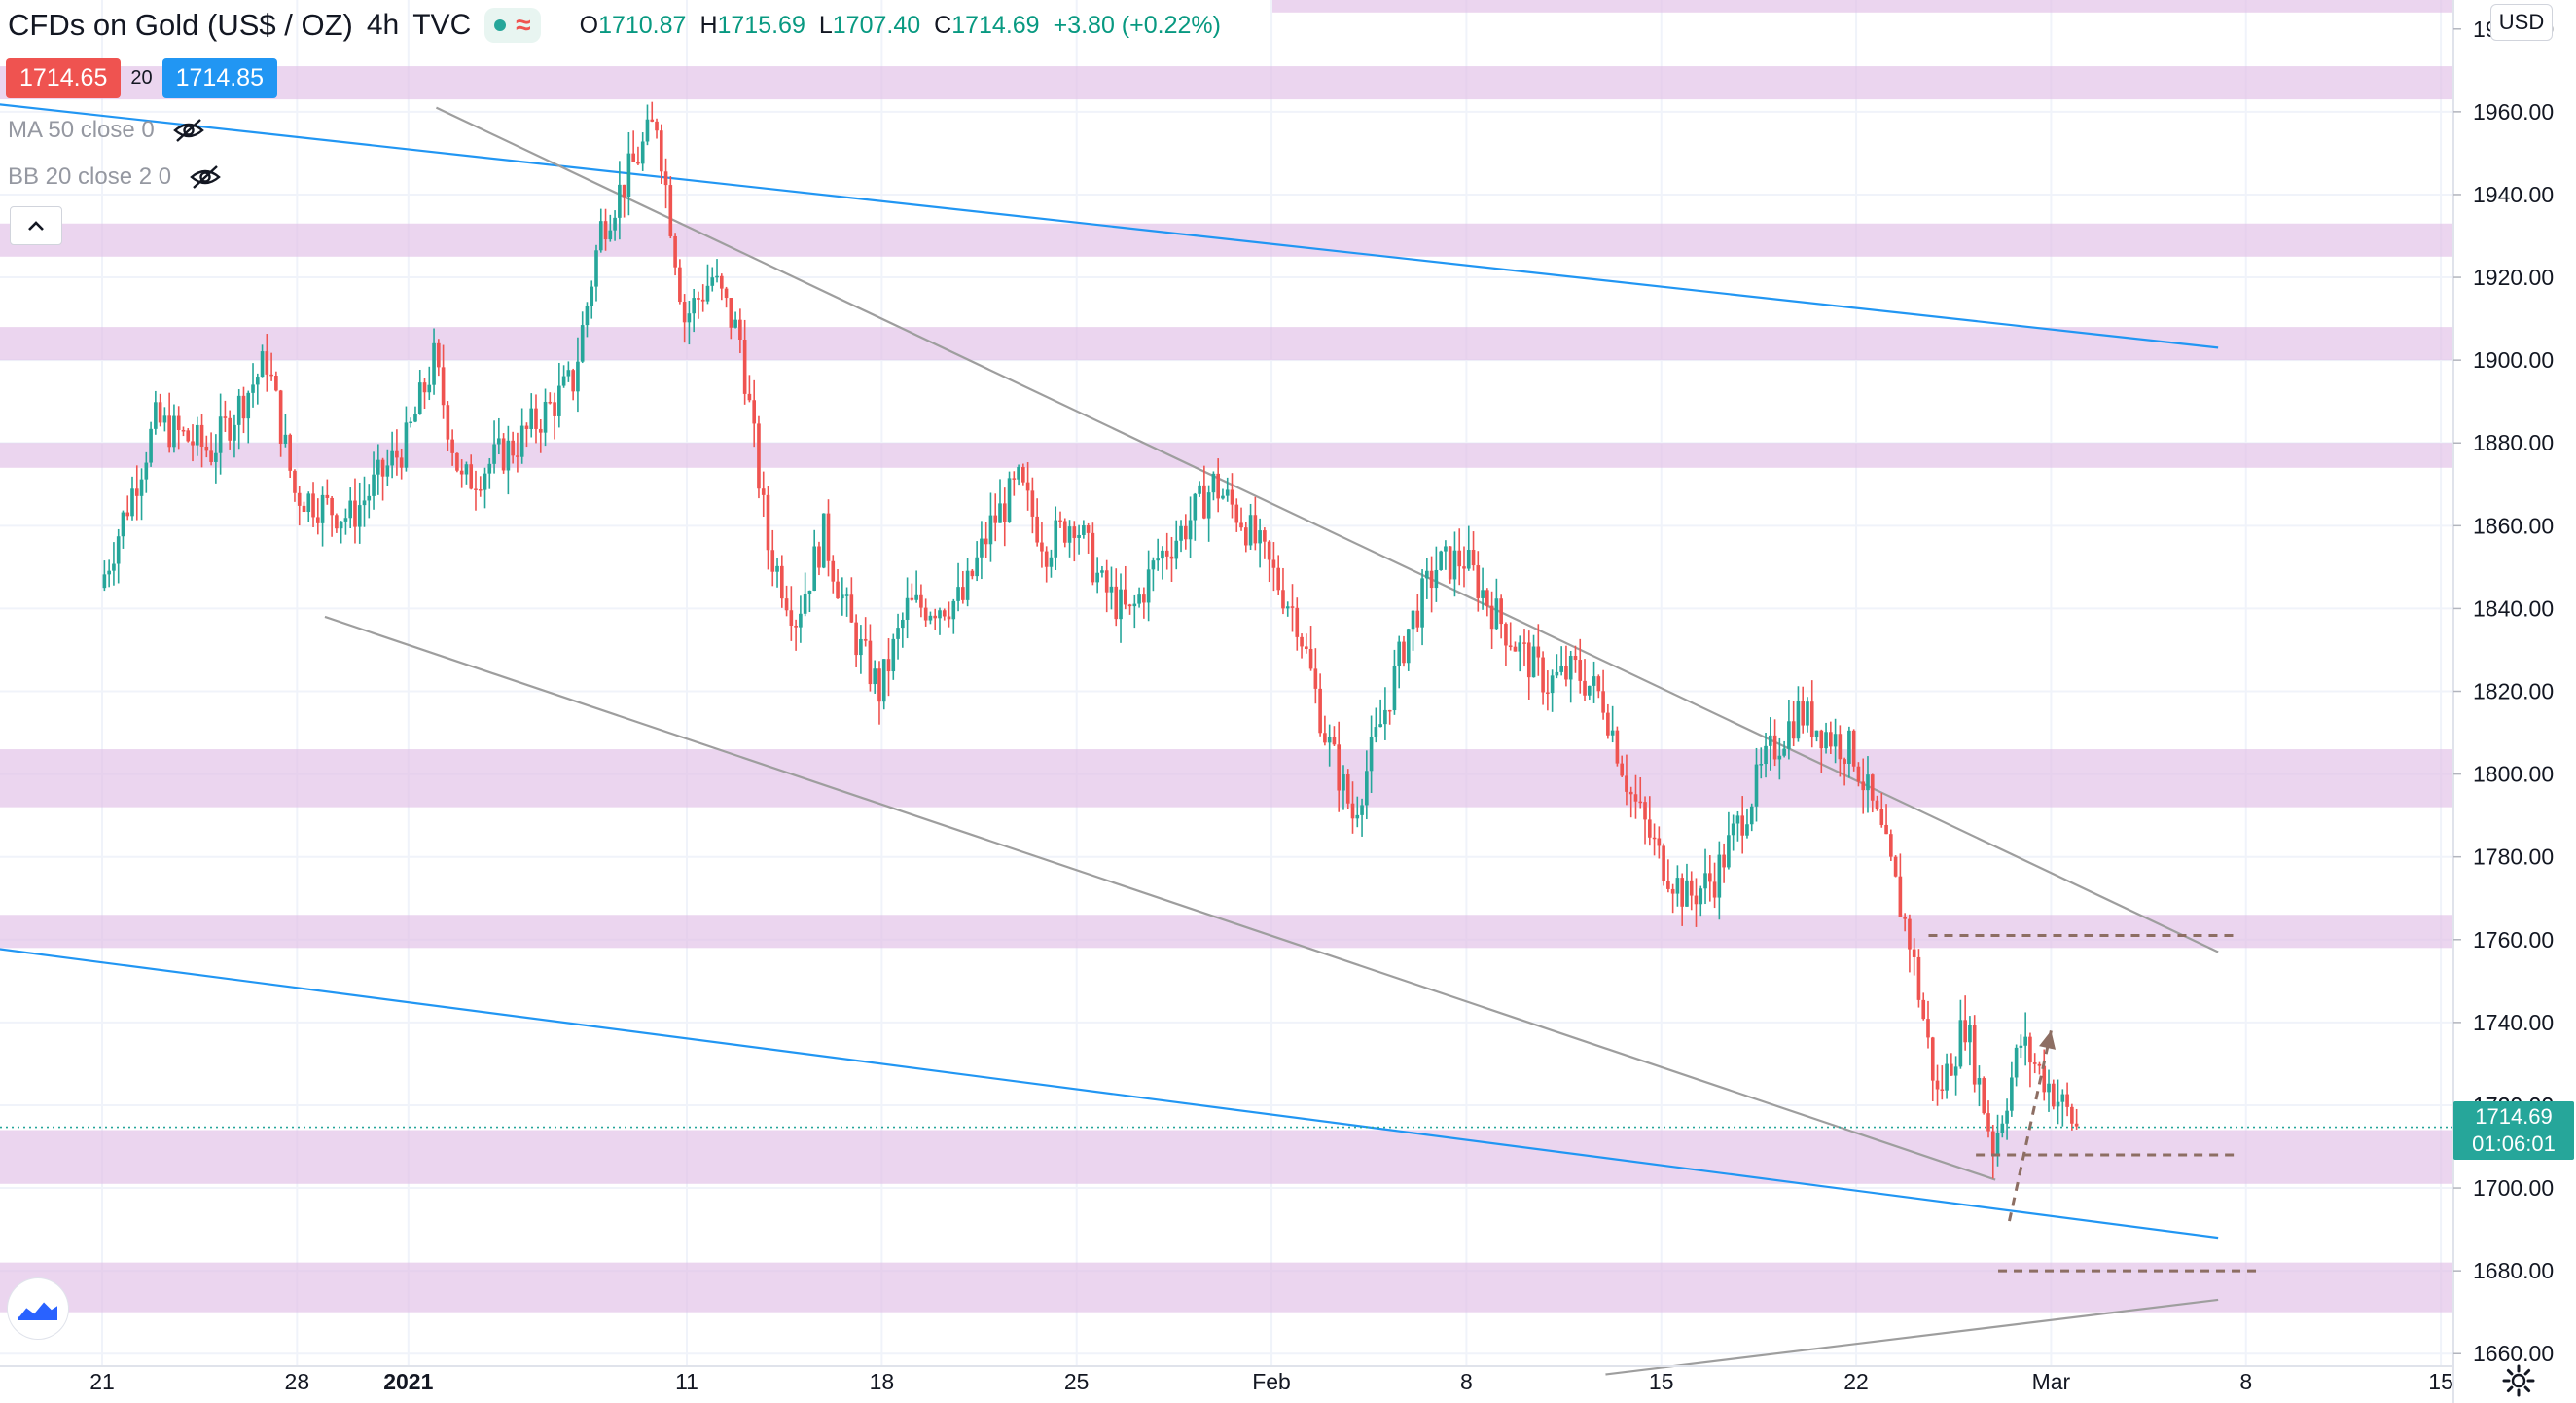  I want to click on currency-badge: USD, so click(2521, 22).